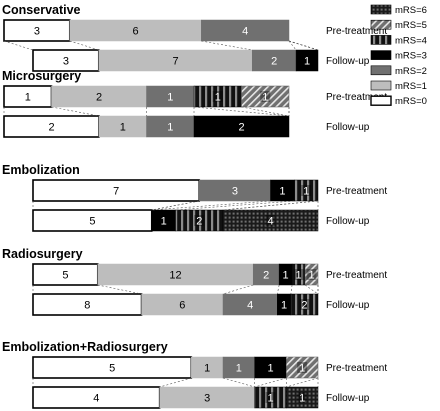 The height and width of the screenshot is (411, 440). What do you see at coordinates (116, 192) in the screenshot?
I see `data-label: 7` at bounding box center [116, 192].